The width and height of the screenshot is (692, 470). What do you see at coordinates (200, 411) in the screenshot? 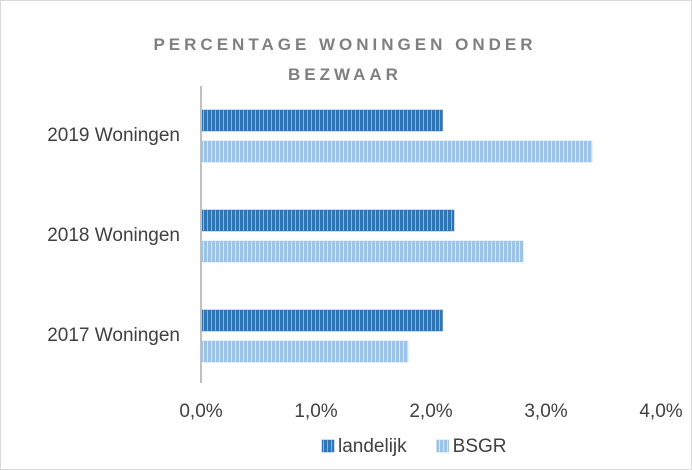
I see `x-tick-label: 0,0%` at bounding box center [200, 411].